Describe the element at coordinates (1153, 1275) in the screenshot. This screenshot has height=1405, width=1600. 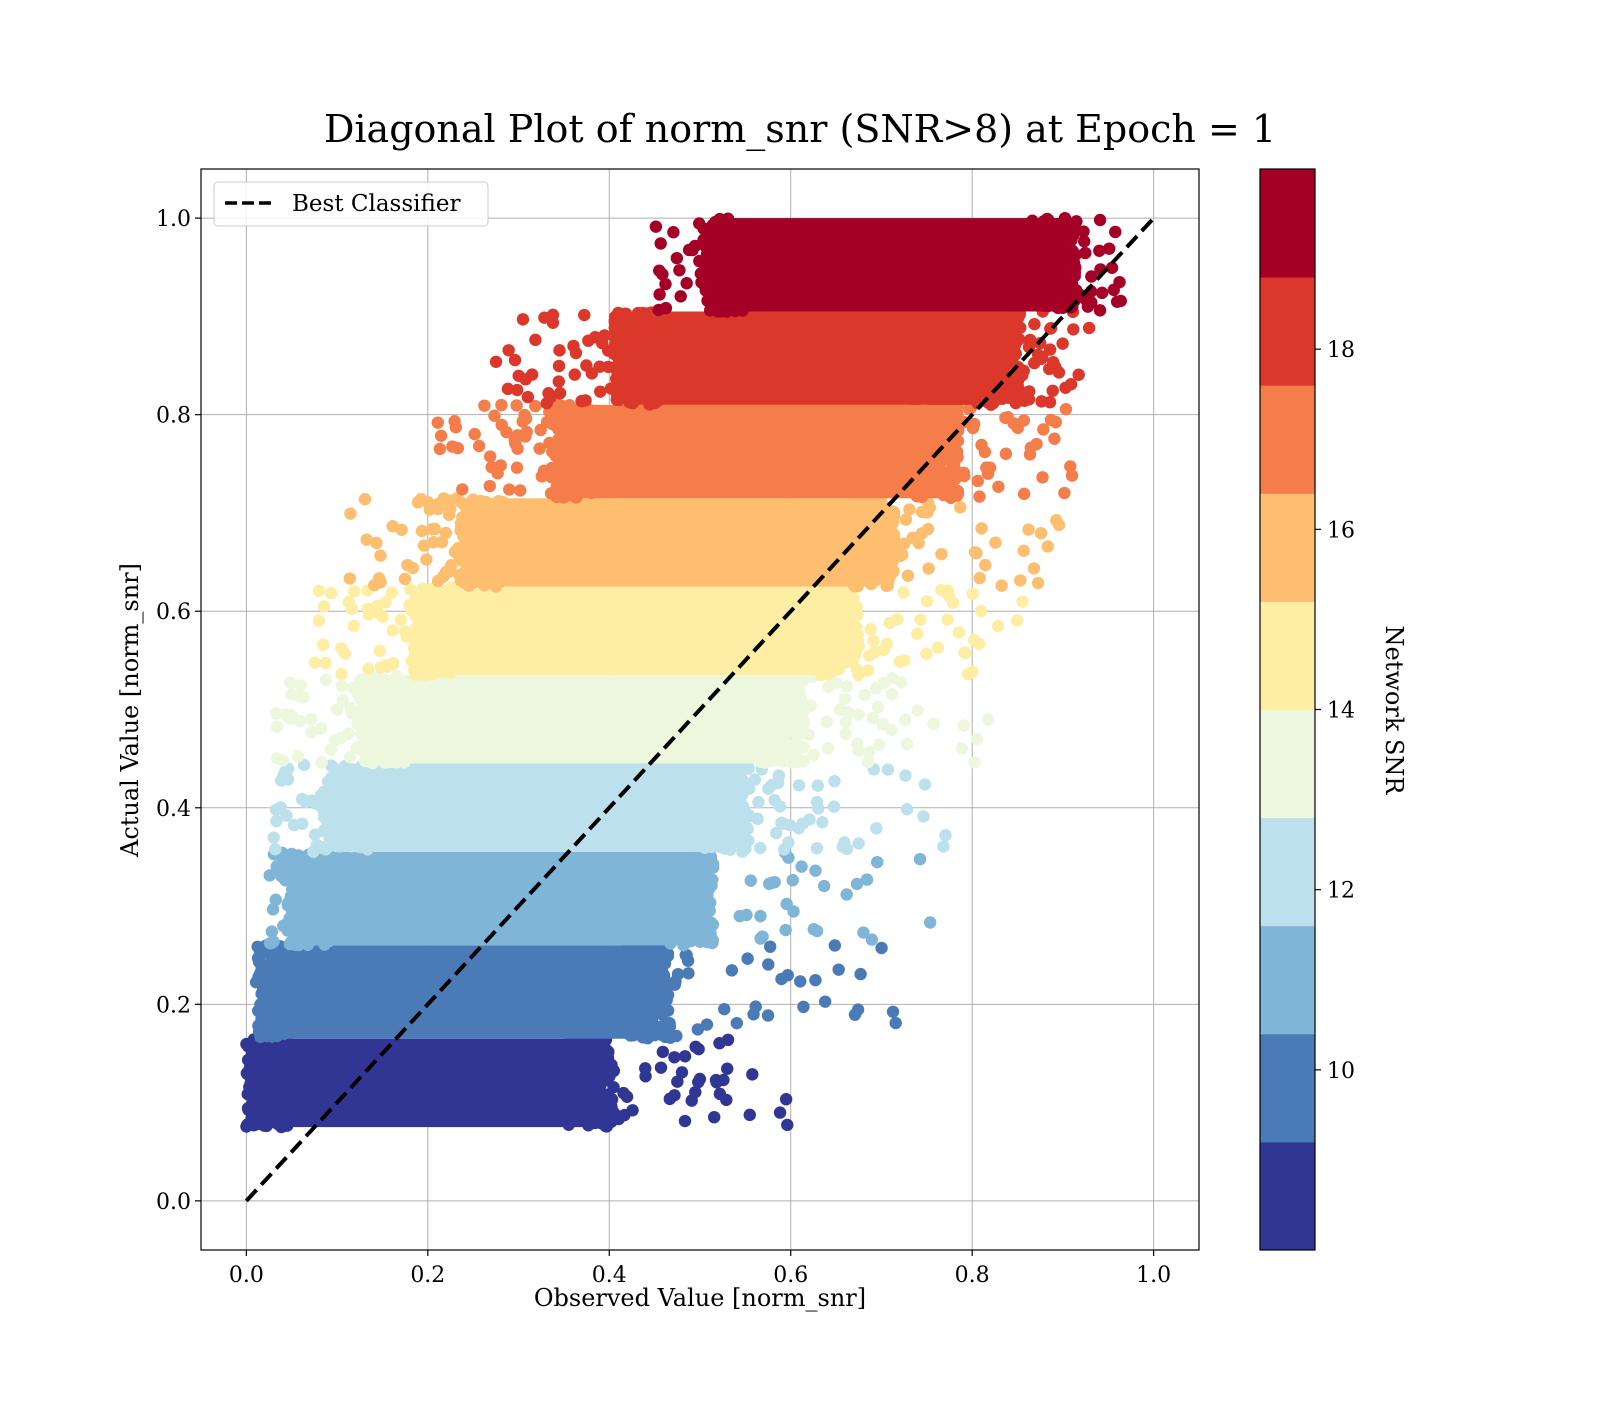
I see `x-tick-label: 1.0` at that location.